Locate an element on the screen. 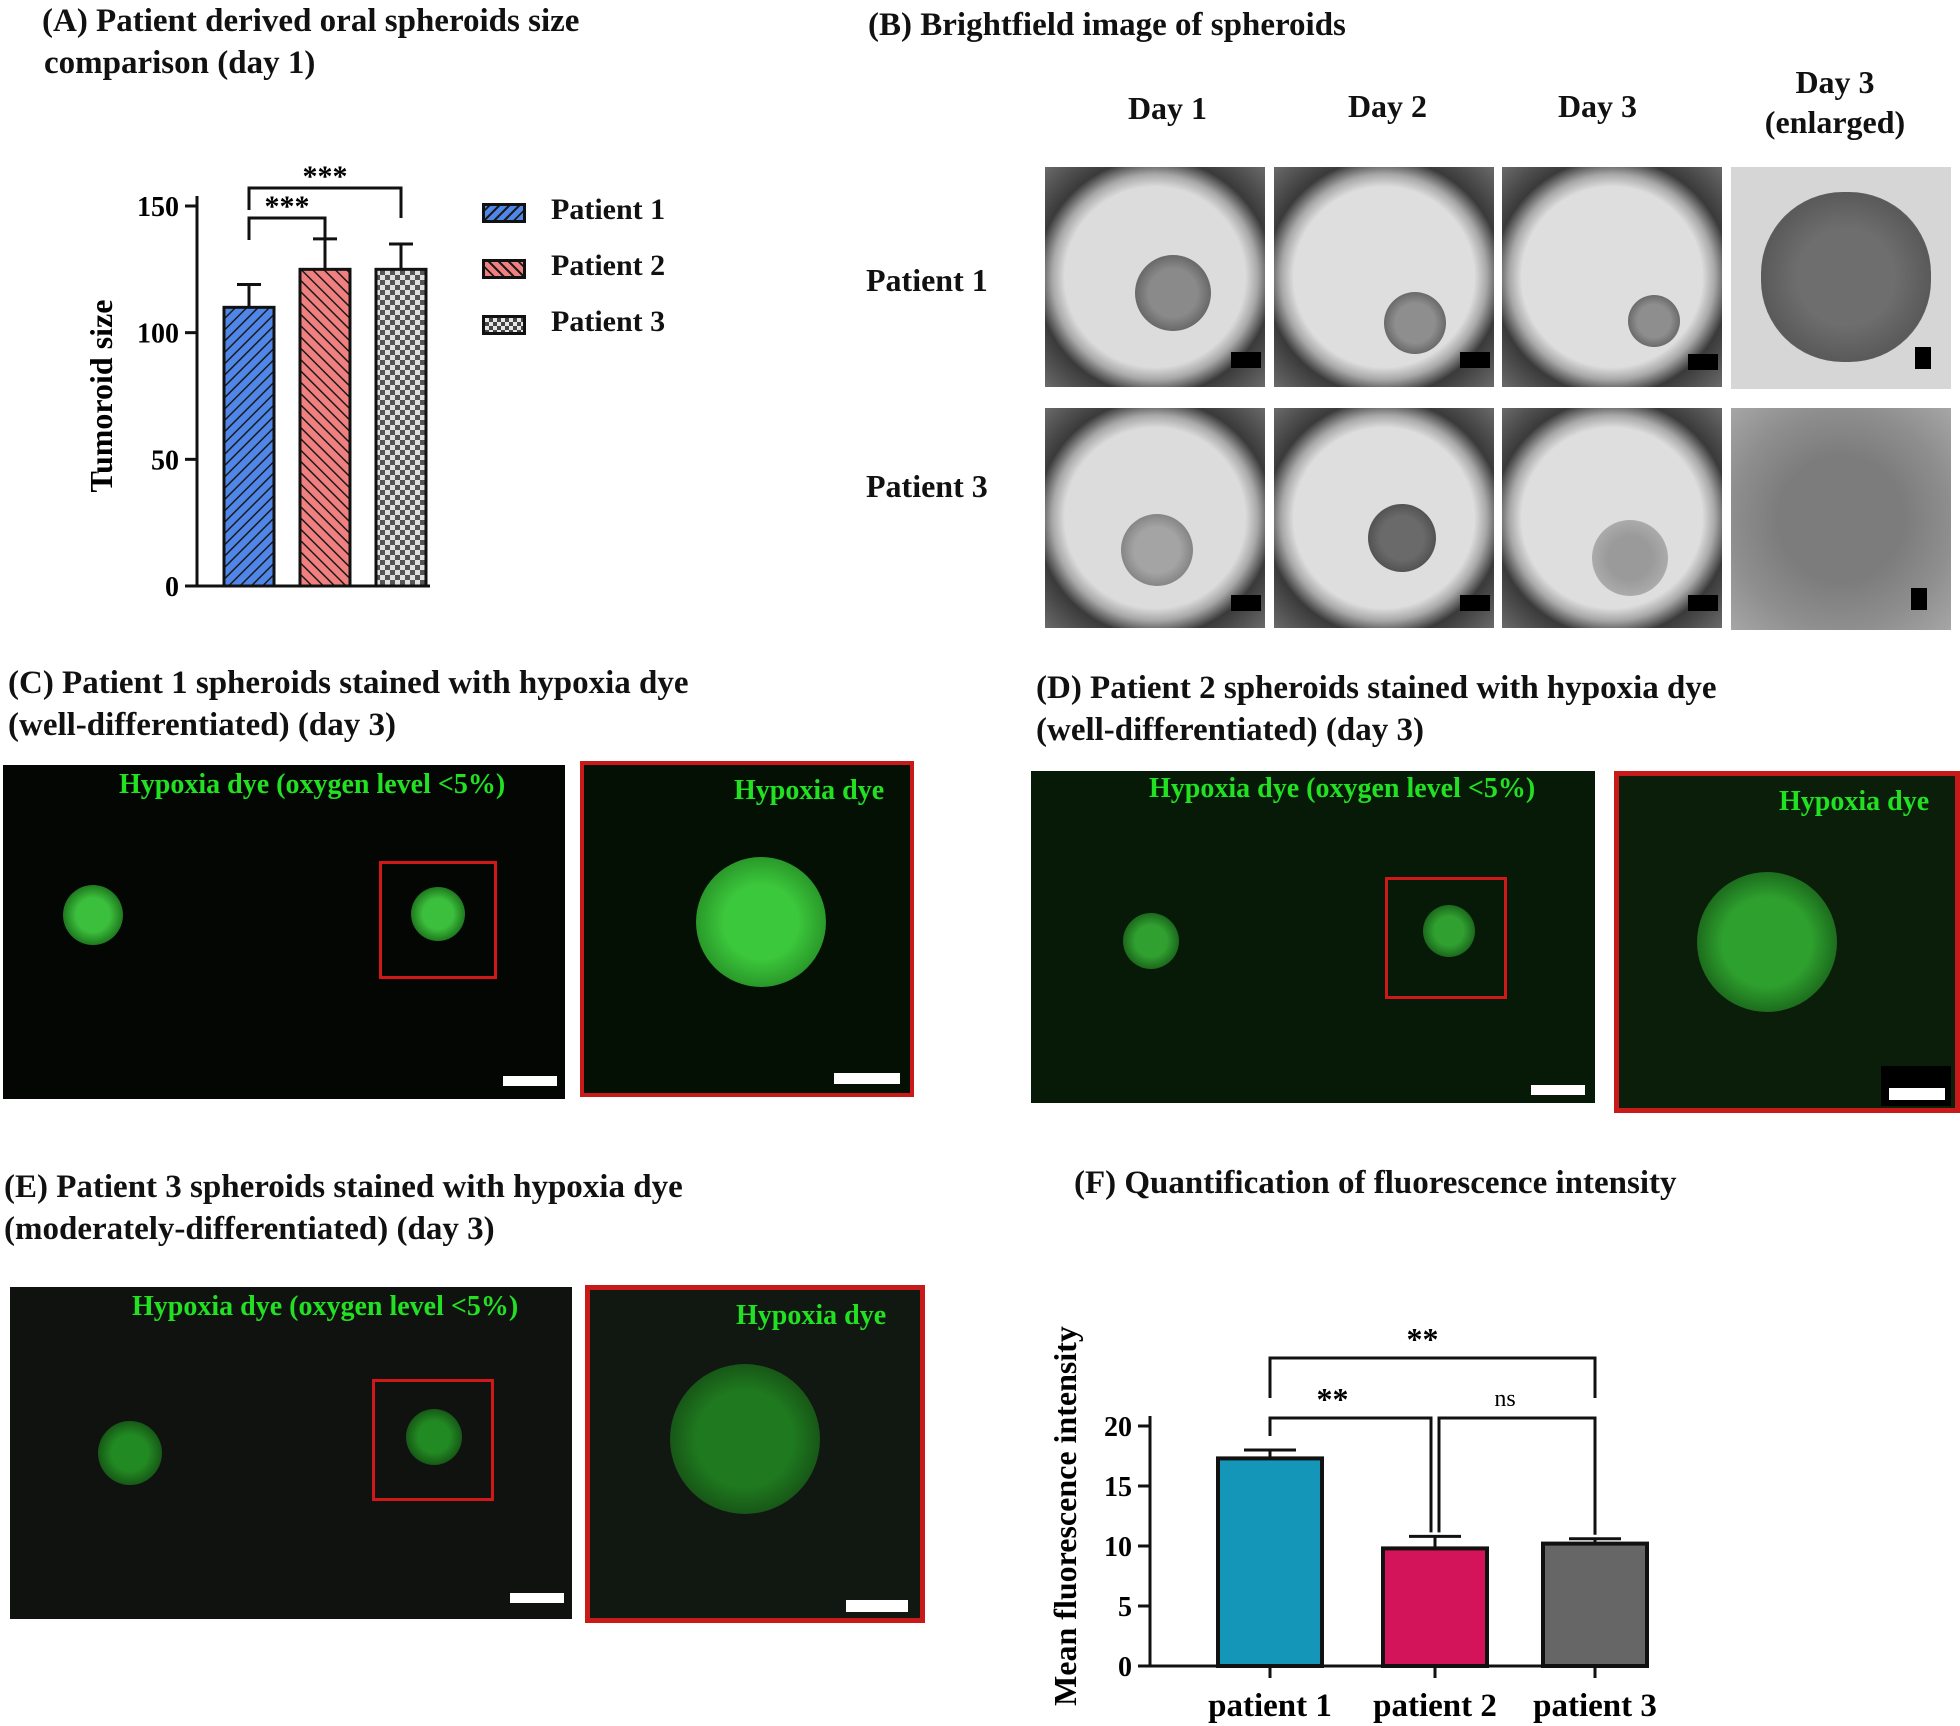  x-tick-label: patient 3 is located at coordinates (1595, 1706).